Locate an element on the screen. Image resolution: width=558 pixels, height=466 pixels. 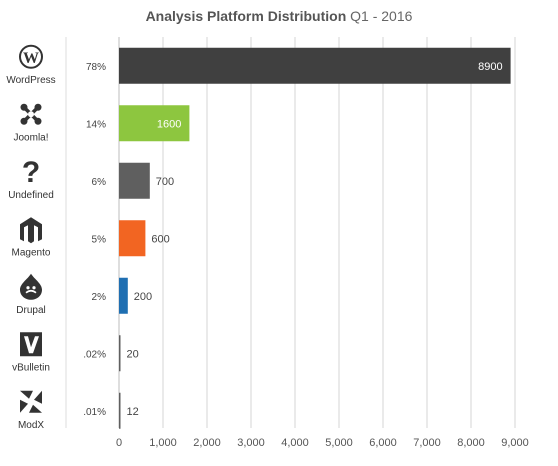
x-tick-label: 2,000 is located at coordinates (207, 443).